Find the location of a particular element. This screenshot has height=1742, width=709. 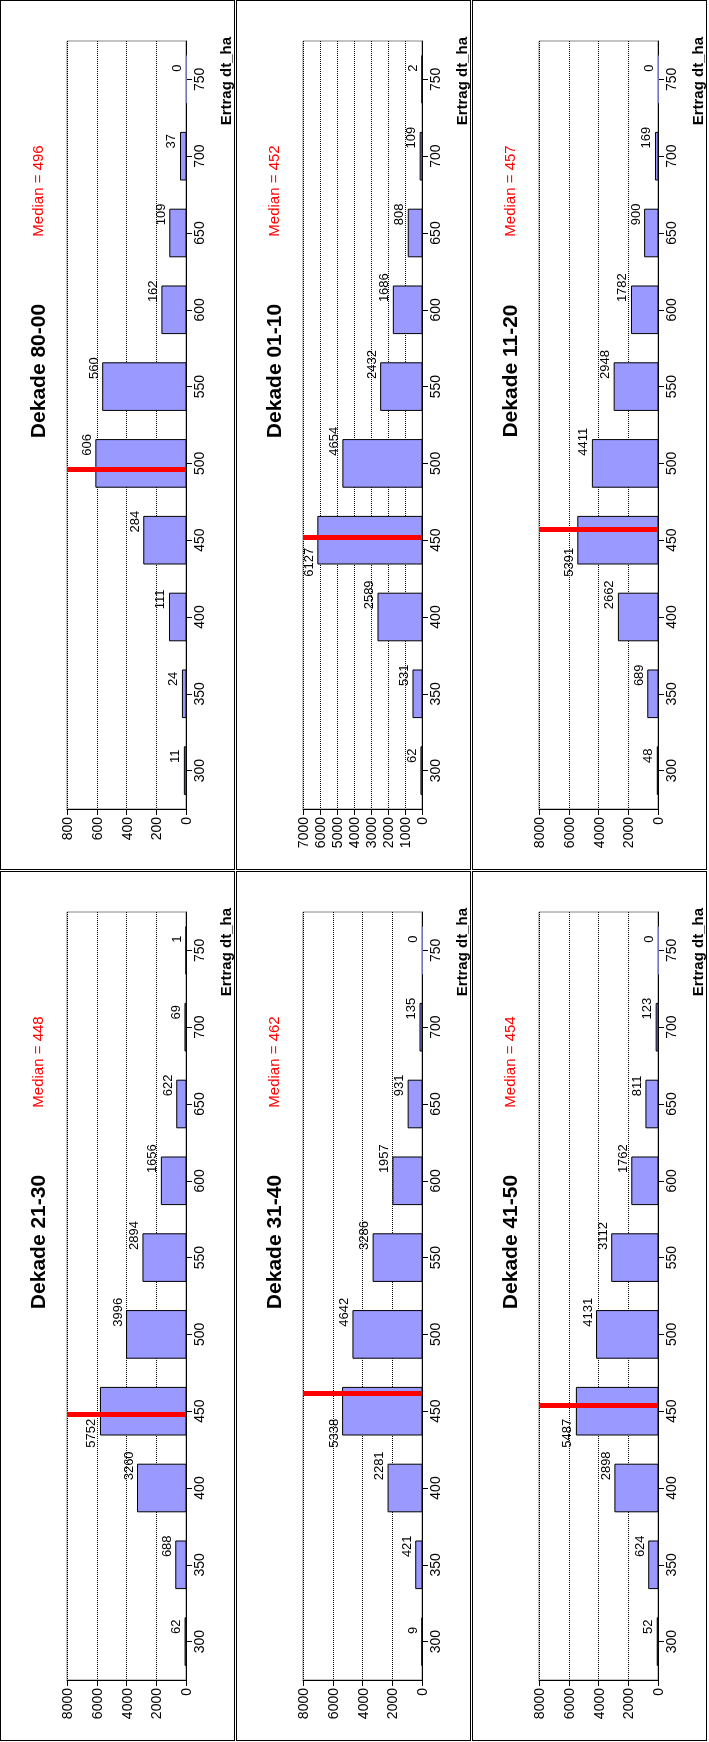

x-tick-label: 5000 is located at coordinates (337, 832).